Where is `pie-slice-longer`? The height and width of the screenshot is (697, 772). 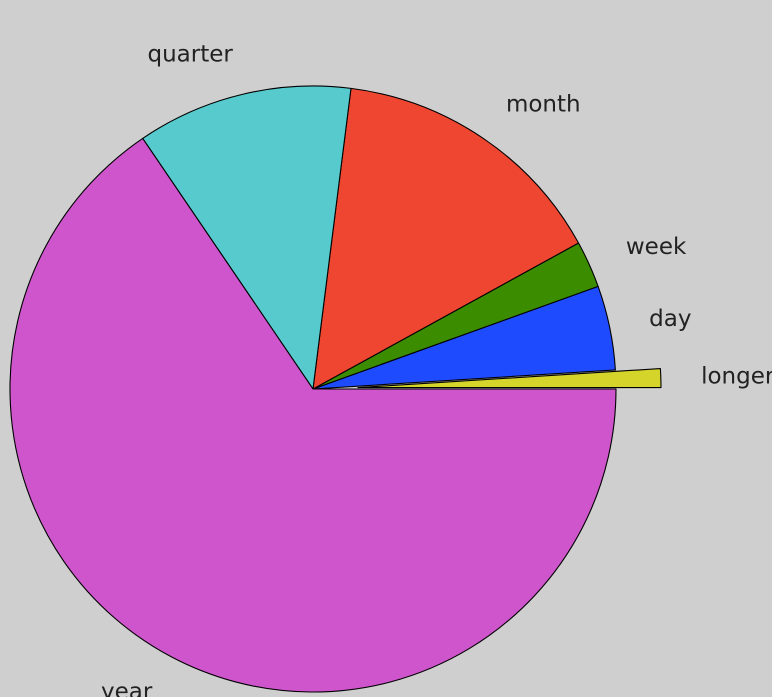 pie-slice-longer is located at coordinates (509, 378).